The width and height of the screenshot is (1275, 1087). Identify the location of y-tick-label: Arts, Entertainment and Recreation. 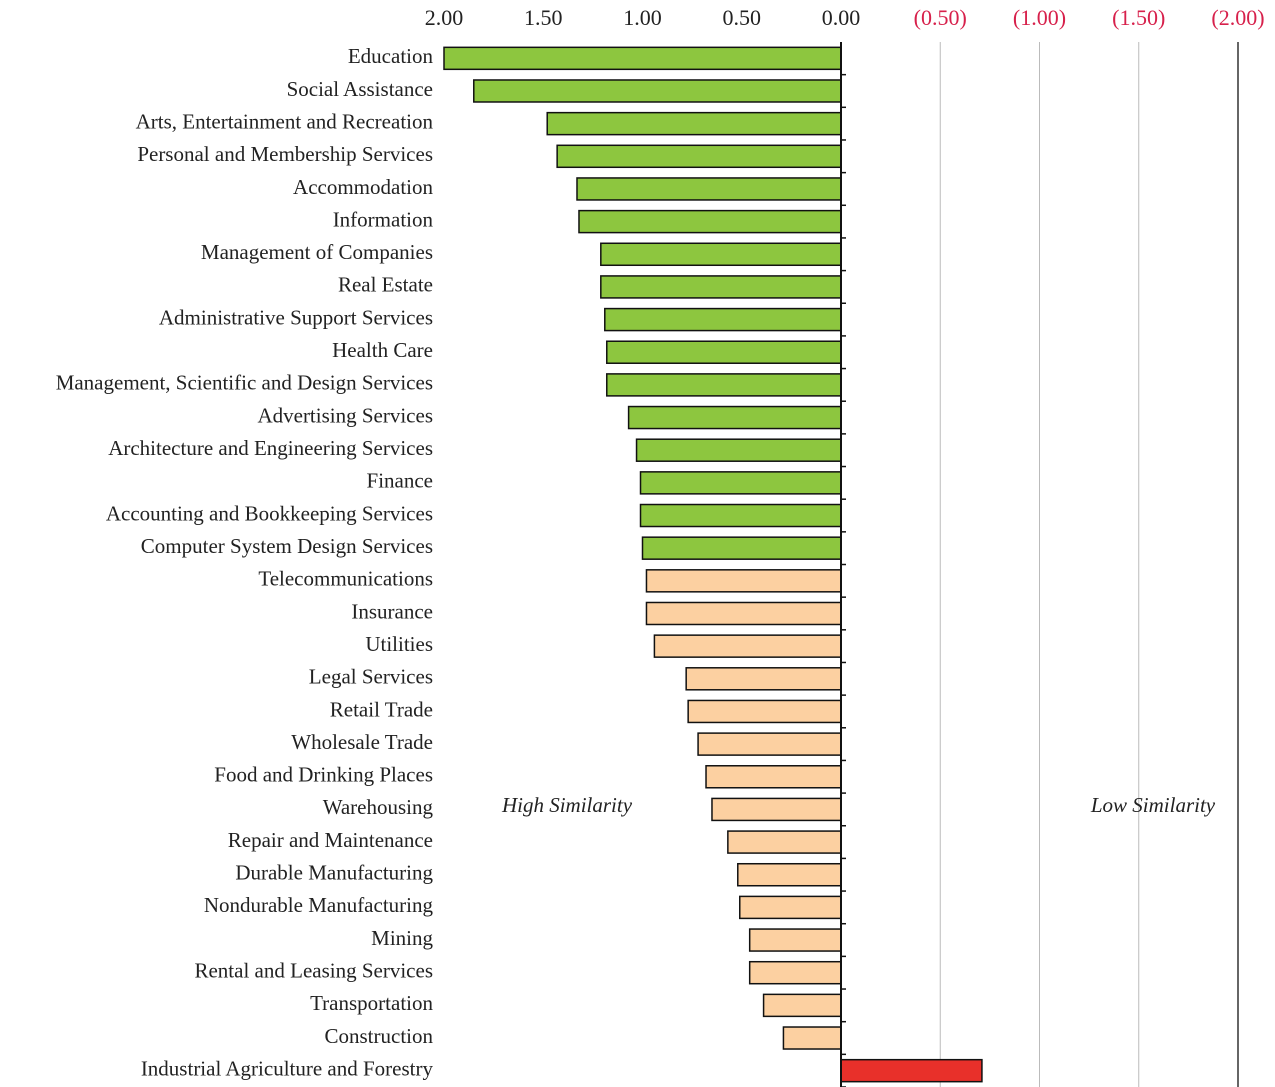
(285, 121).